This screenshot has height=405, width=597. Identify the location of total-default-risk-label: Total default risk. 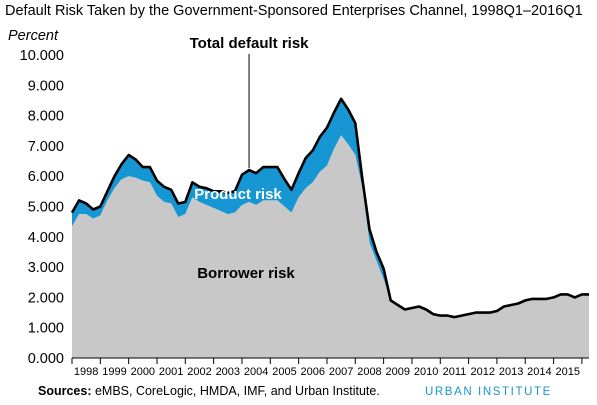
(250, 43).